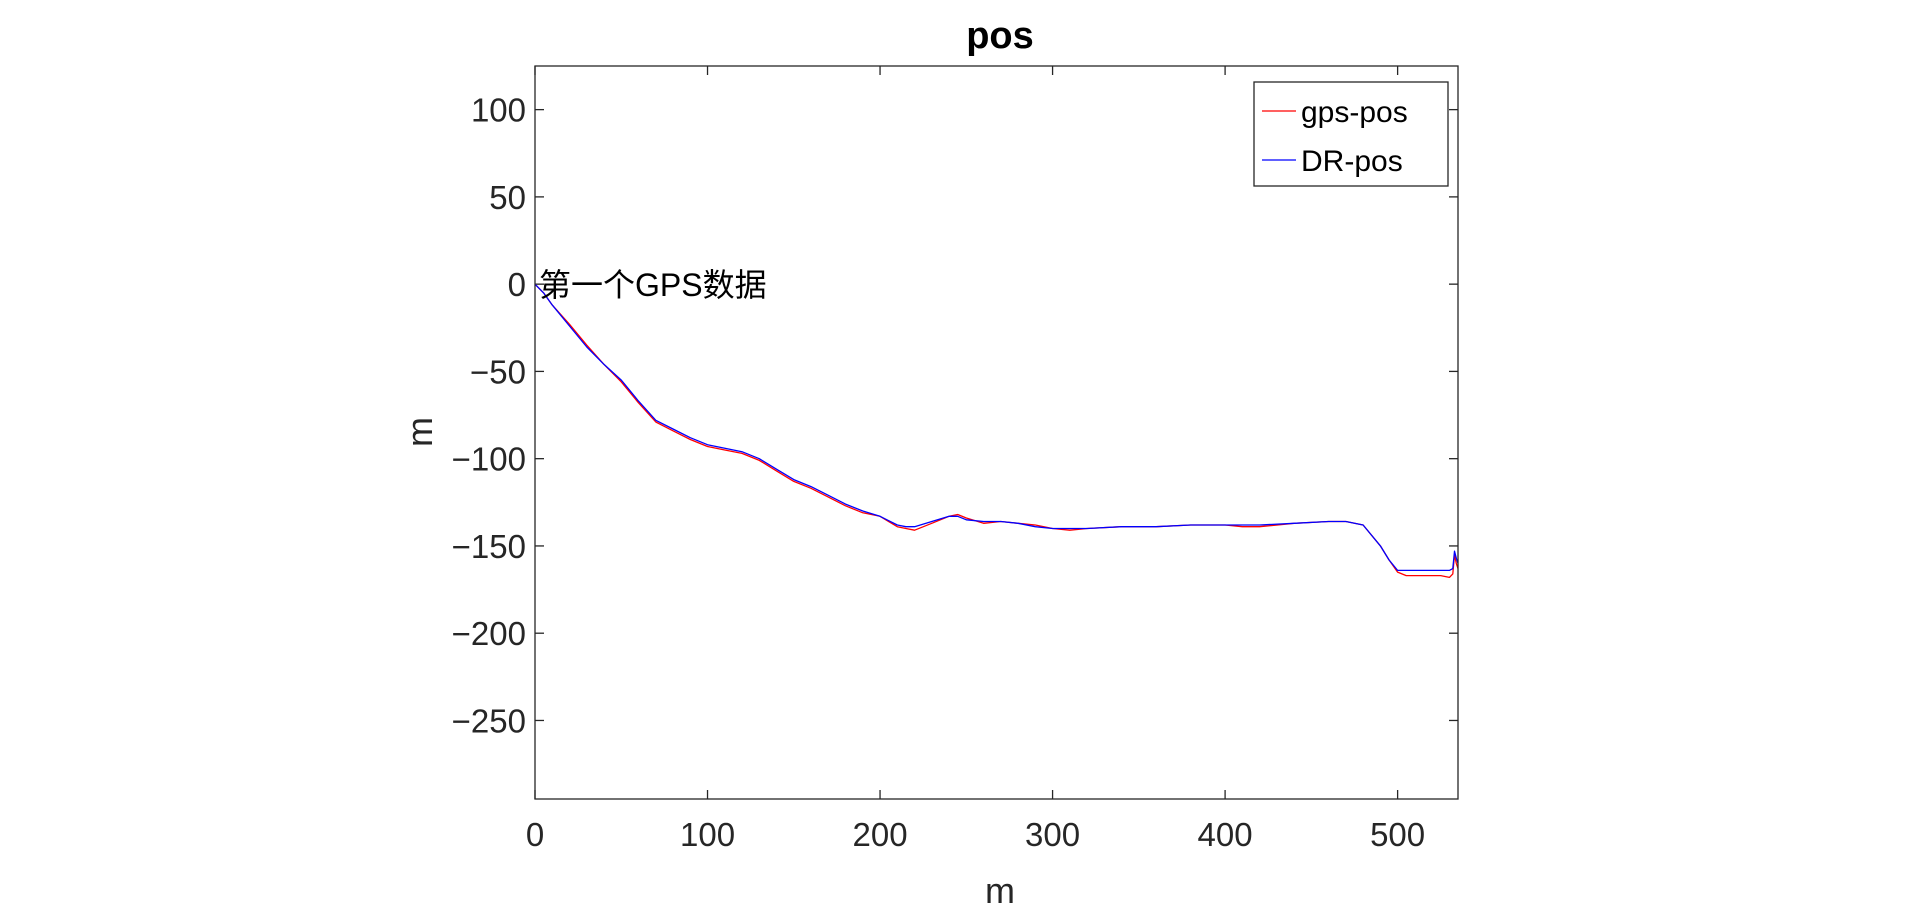 This screenshot has height=913, width=1920. I want to click on x-tick-label: 0, so click(535, 834).